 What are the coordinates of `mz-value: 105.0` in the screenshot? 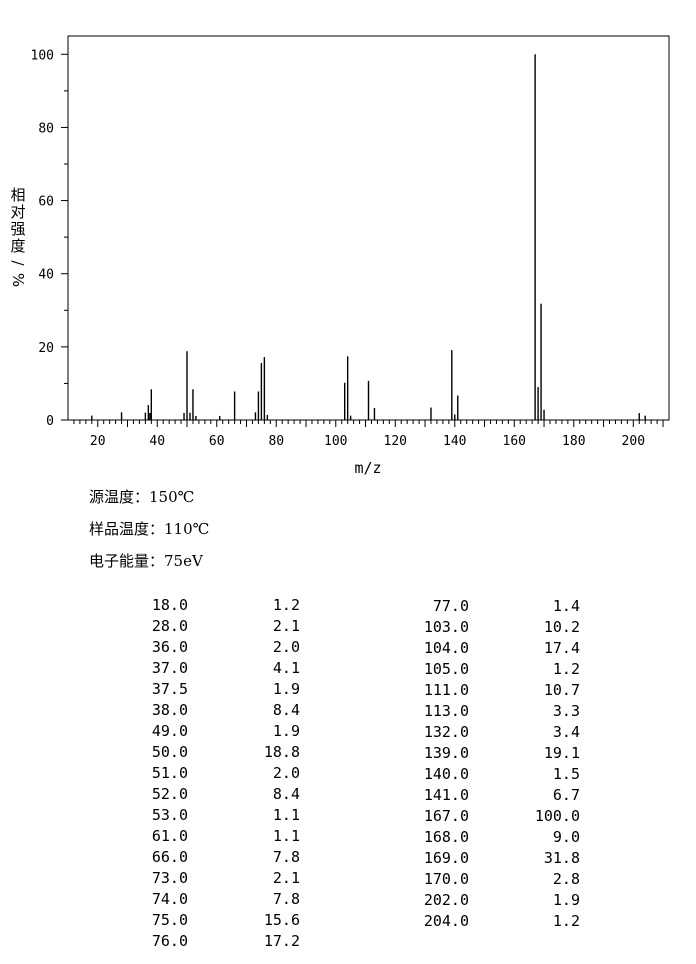 It's located at (446, 669).